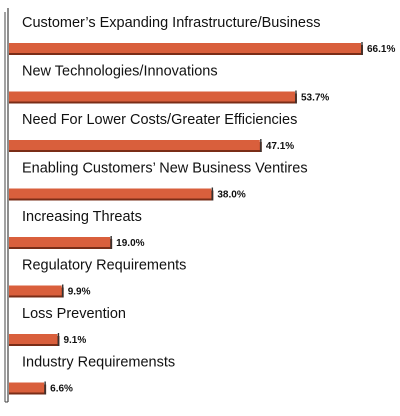 The width and height of the screenshot is (400, 416). What do you see at coordinates (231, 195) in the screenshot?
I see `data-label: 38.0%` at bounding box center [231, 195].